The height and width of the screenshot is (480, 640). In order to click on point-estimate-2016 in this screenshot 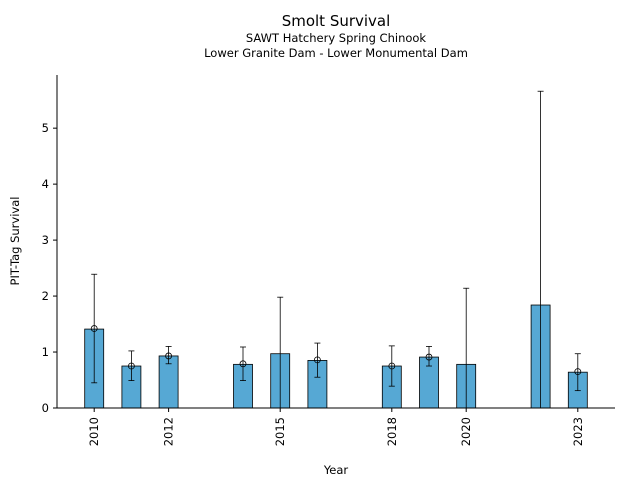, I will do `click(317, 360)`.